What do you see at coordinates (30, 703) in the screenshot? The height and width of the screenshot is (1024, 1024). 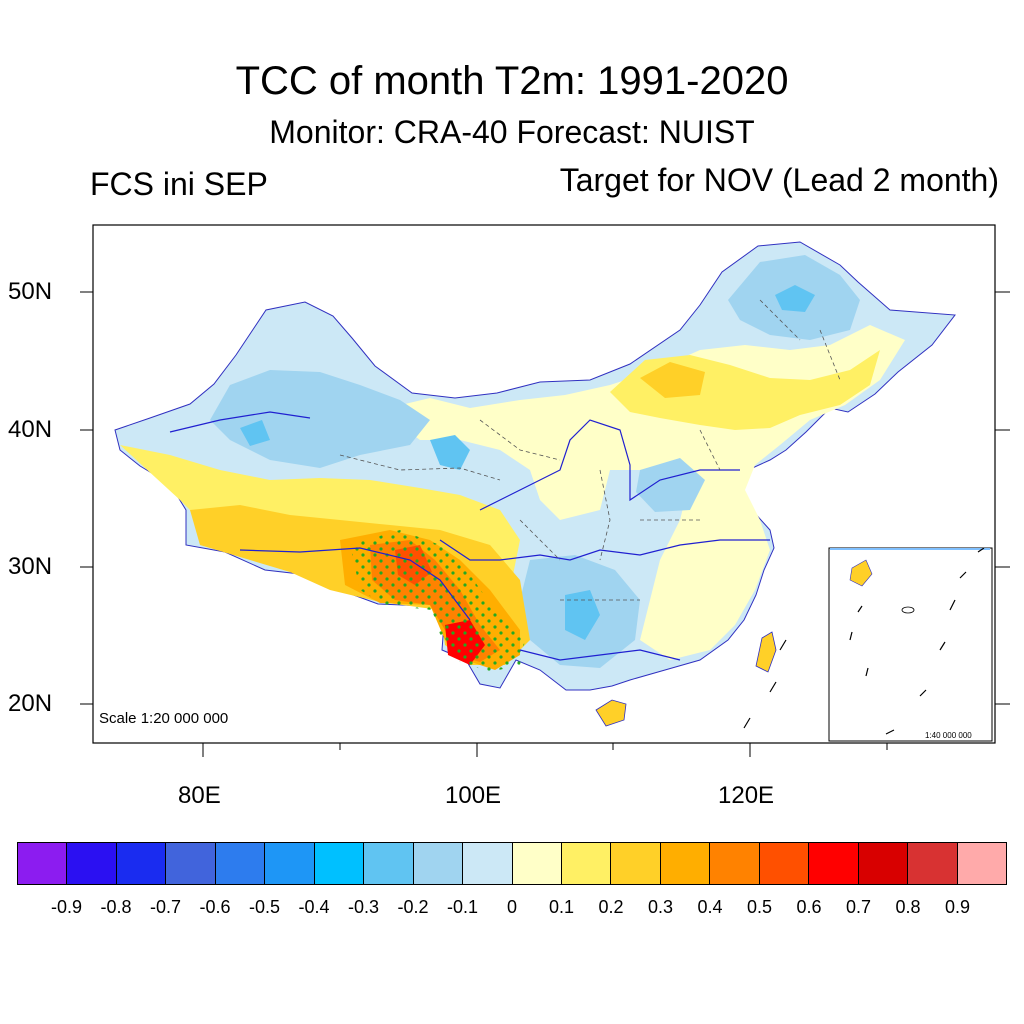 I see `lat-label-20n: 20N` at bounding box center [30, 703].